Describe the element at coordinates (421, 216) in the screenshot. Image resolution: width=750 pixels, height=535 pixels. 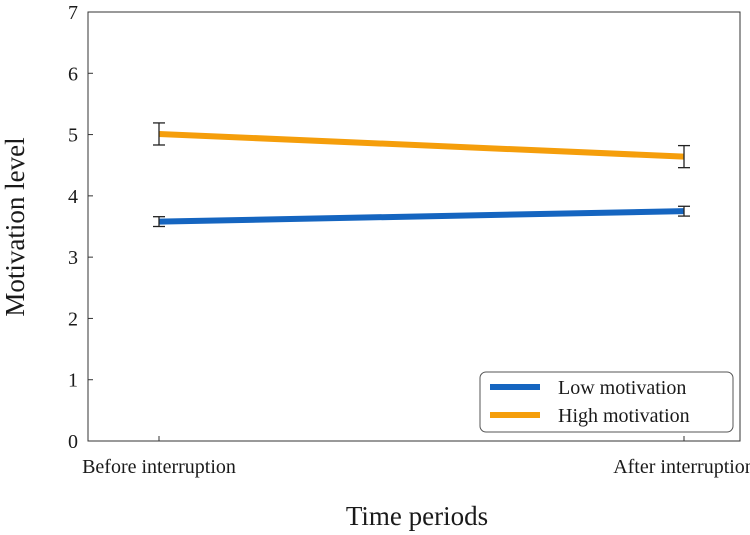
I see `series-line-low-motivation` at that location.